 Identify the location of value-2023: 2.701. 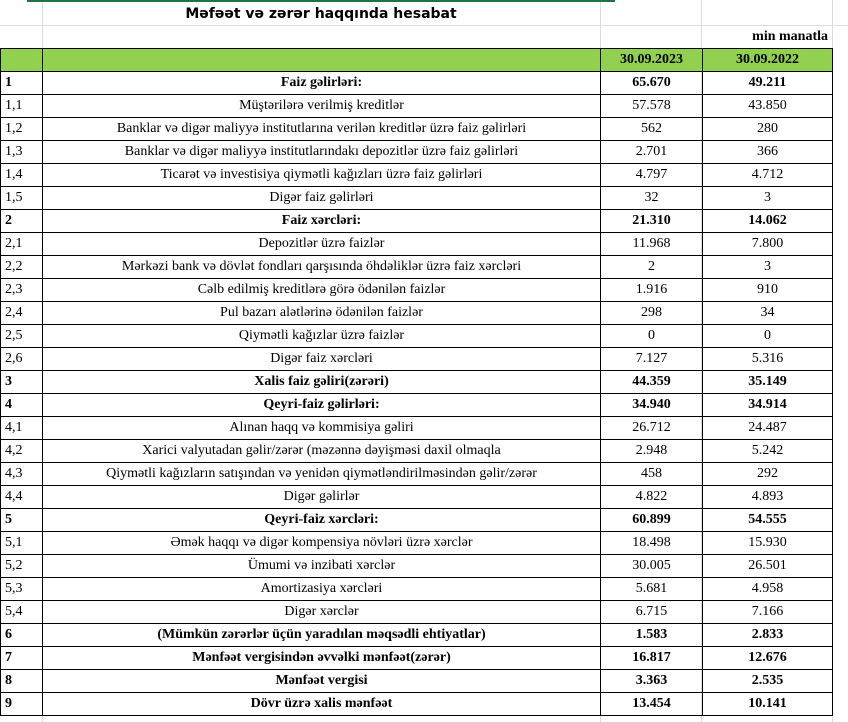
(651, 152).